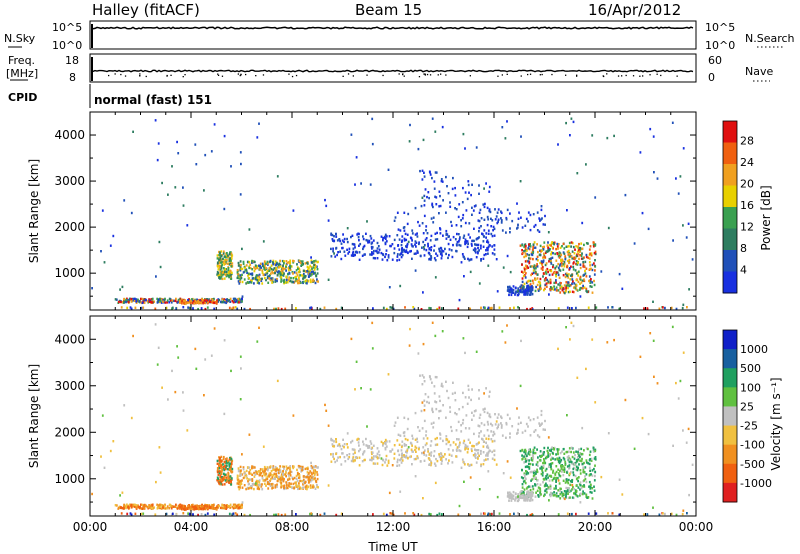 Image resolution: width=800 pixels, height=554 pixels. I want to click on velocity-cbar-tick: 500, so click(750, 368).